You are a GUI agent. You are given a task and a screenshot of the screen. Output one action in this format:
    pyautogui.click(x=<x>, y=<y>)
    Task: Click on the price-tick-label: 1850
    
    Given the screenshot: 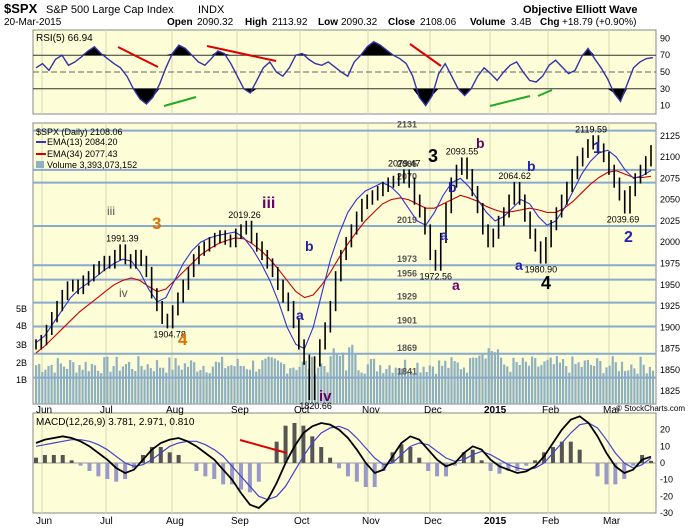 What is the action you would take?
    pyautogui.click(x=670, y=370)
    